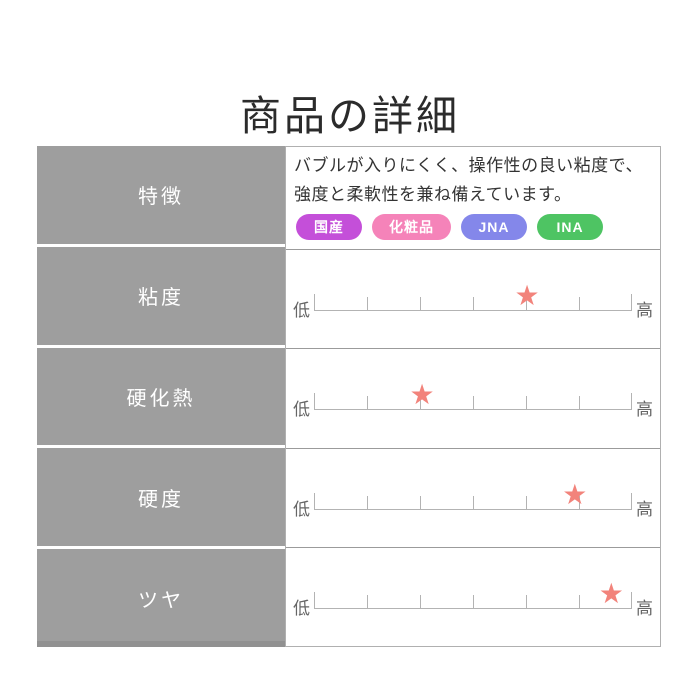 The width and height of the screenshot is (700, 700). What do you see at coordinates (161, 499) in the screenshot?
I see `row-label-hardness: 硬度` at bounding box center [161, 499].